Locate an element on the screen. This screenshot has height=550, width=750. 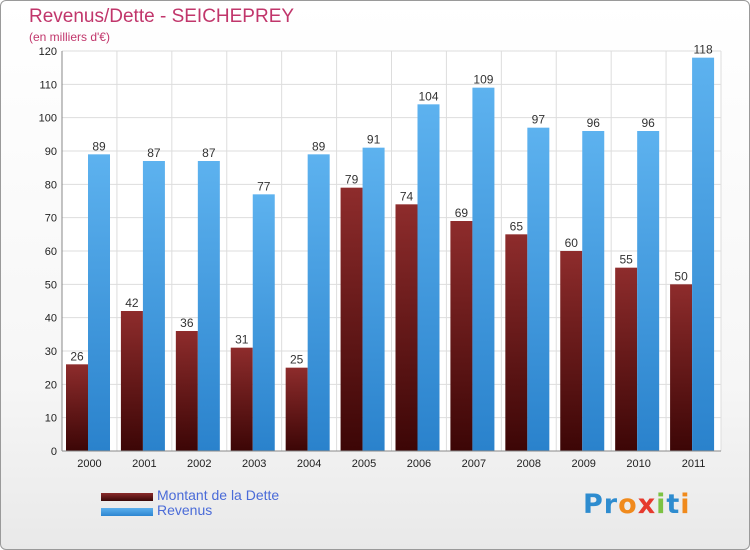
x-tick-label: 2006 is located at coordinates (419, 464).